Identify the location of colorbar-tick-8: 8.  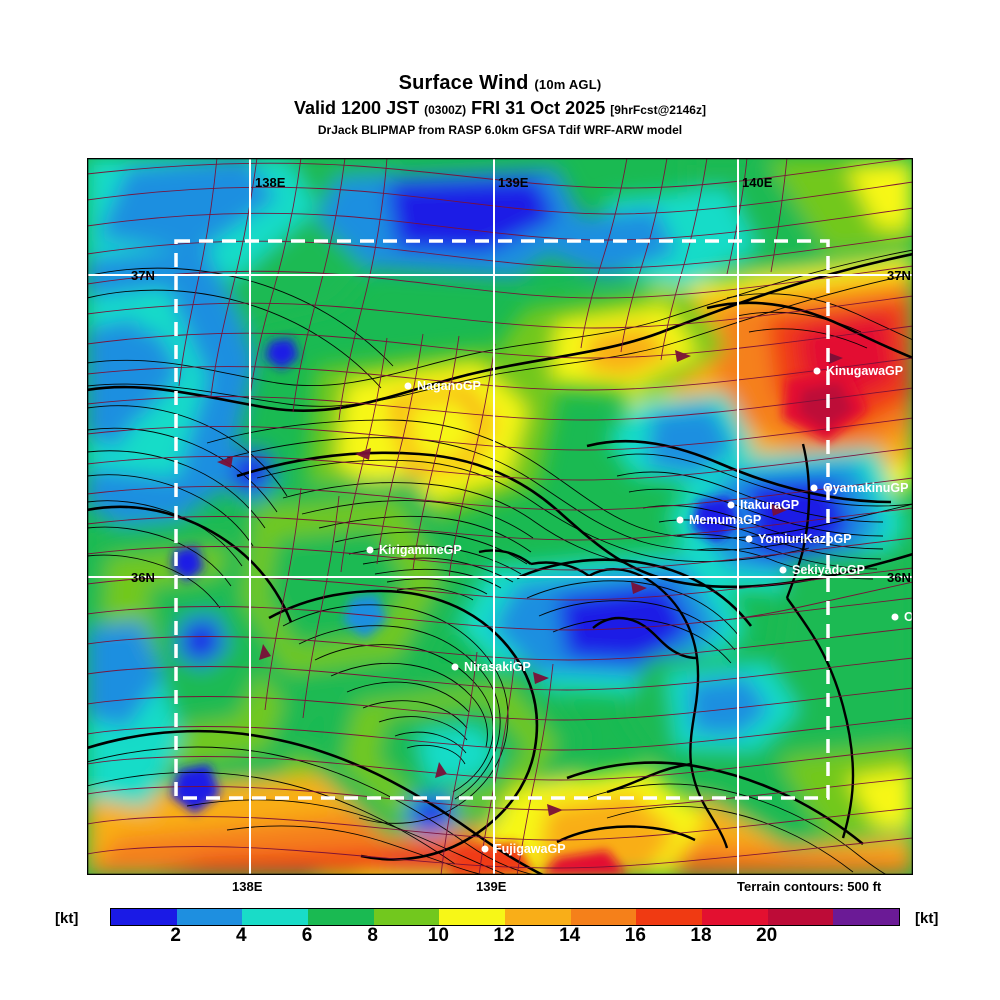
(372, 935).